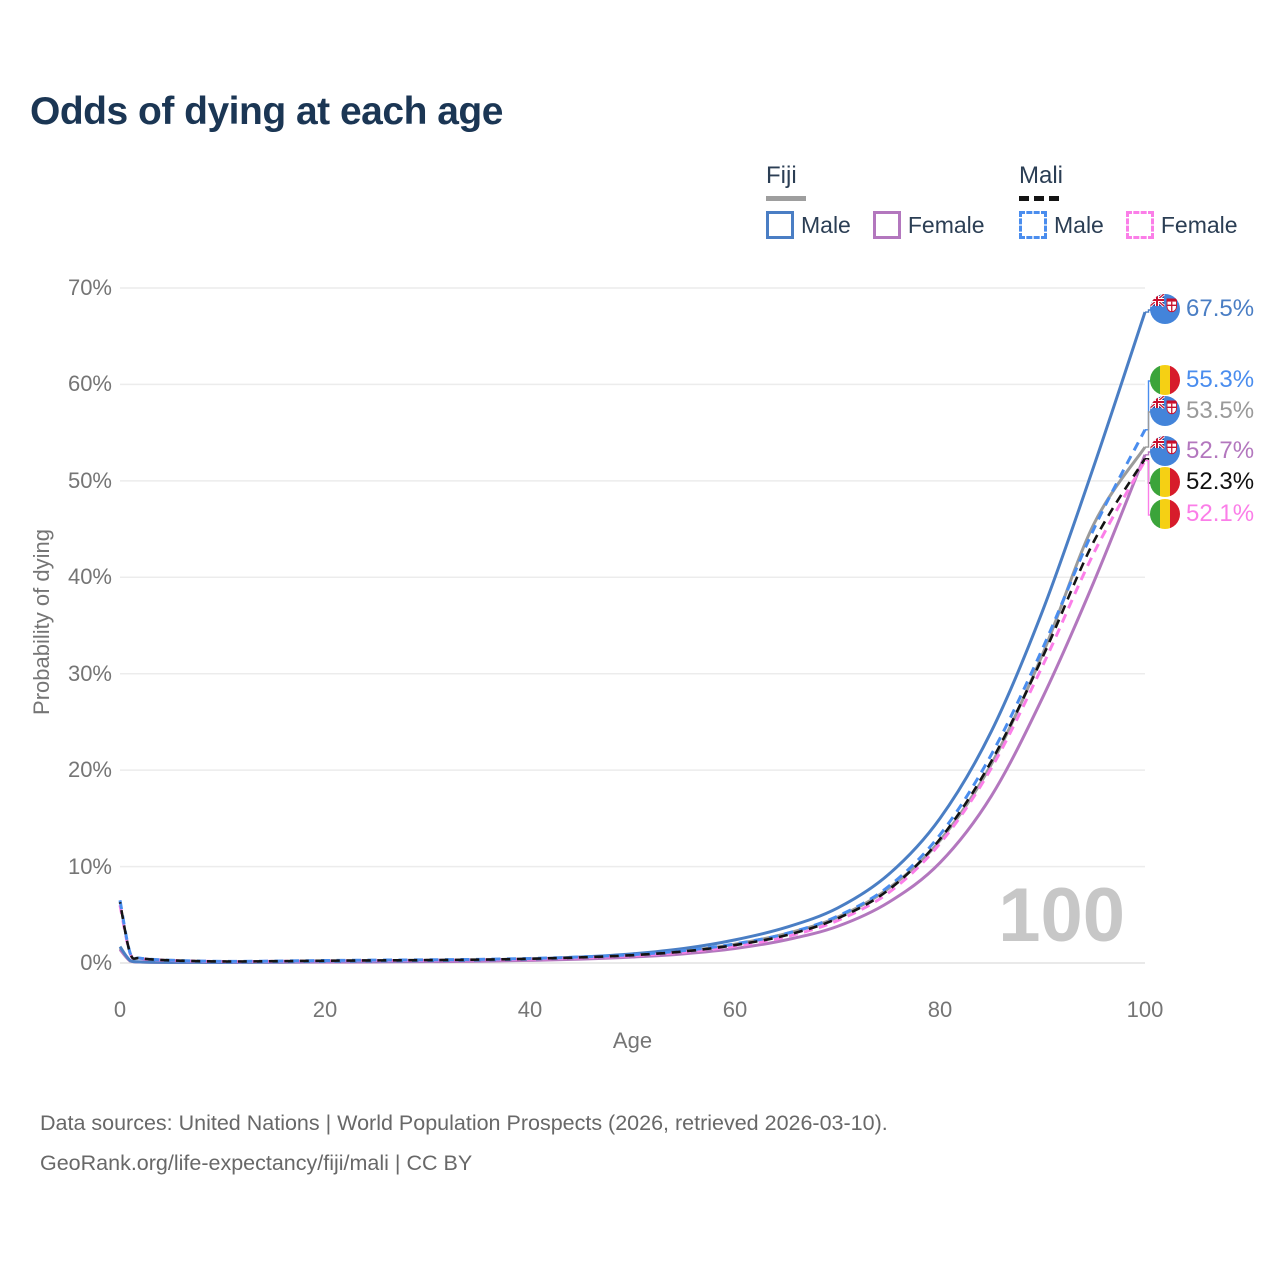 The width and height of the screenshot is (1280, 1280). I want to click on x-tick-40: 40, so click(530, 1009).